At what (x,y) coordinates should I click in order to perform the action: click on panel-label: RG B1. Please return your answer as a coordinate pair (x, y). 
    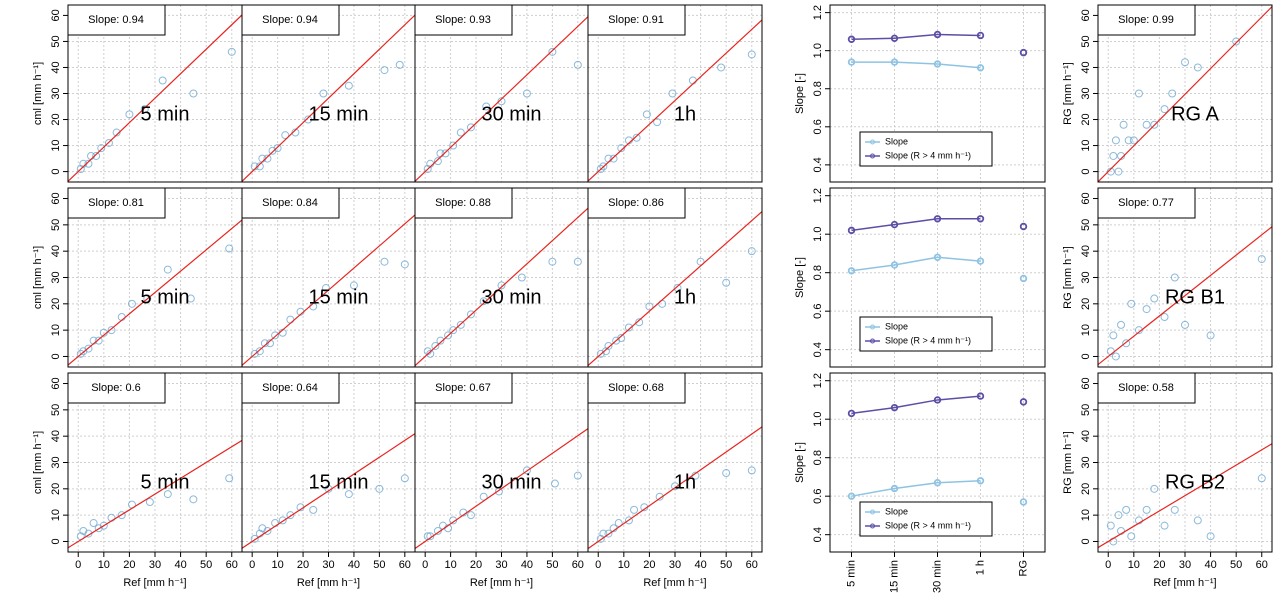
    Looking at the image, I should click on (1195, 297).